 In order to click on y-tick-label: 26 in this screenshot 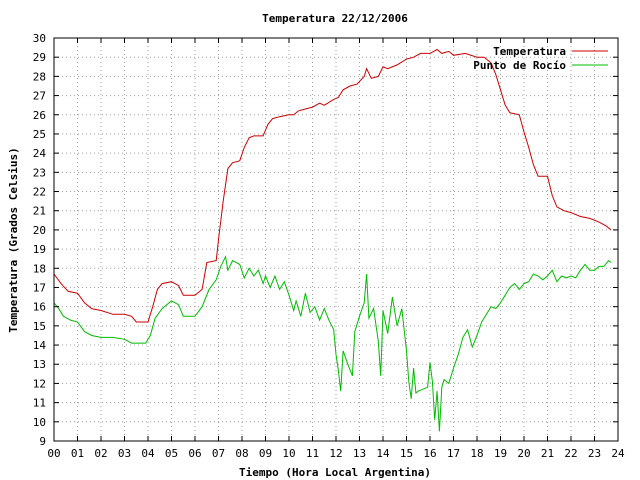, I will do `click(39, 115)`.